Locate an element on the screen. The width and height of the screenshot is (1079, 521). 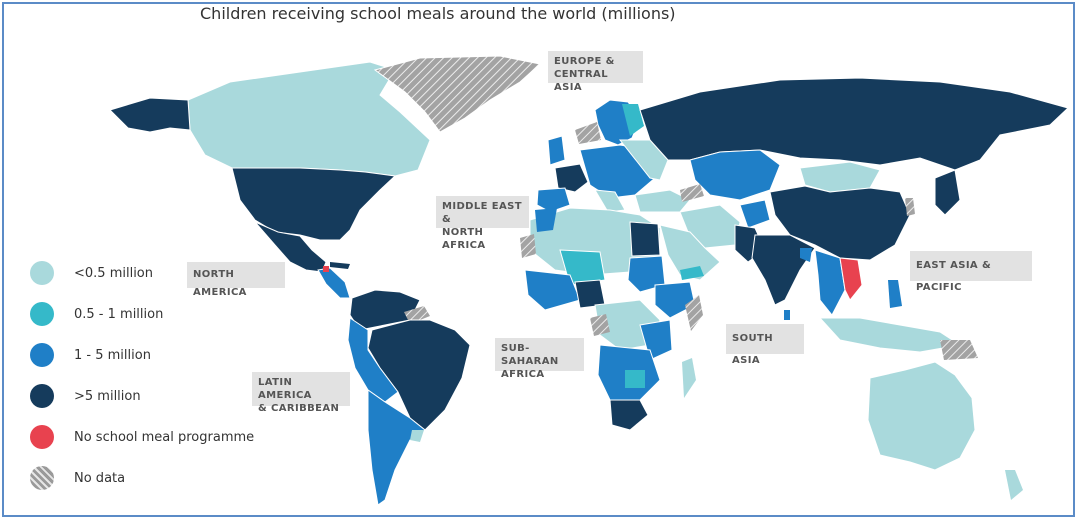
india-shape is located at coordinates (783, 270).